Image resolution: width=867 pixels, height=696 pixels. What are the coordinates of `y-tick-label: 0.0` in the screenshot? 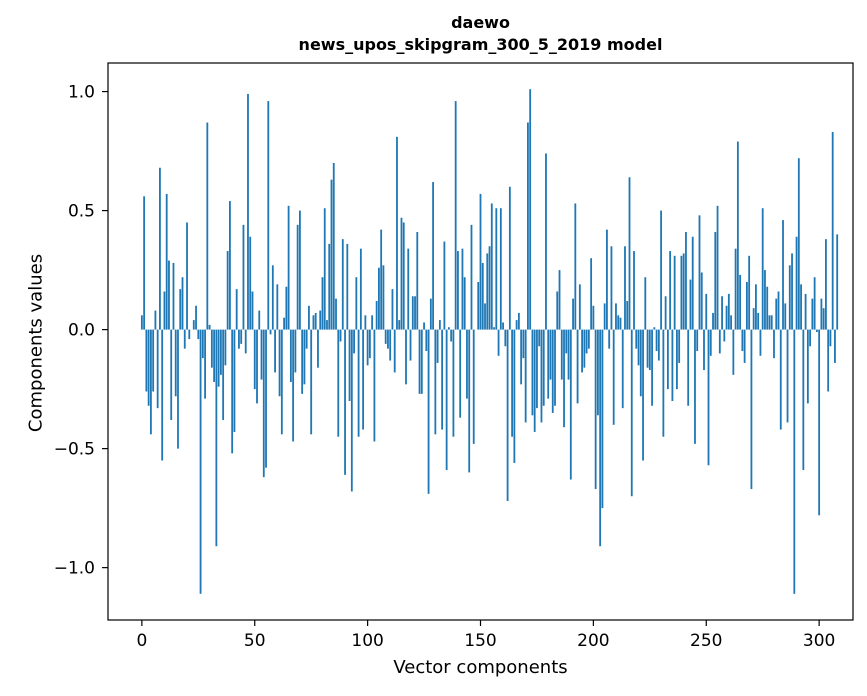 It's located at (81, 331).